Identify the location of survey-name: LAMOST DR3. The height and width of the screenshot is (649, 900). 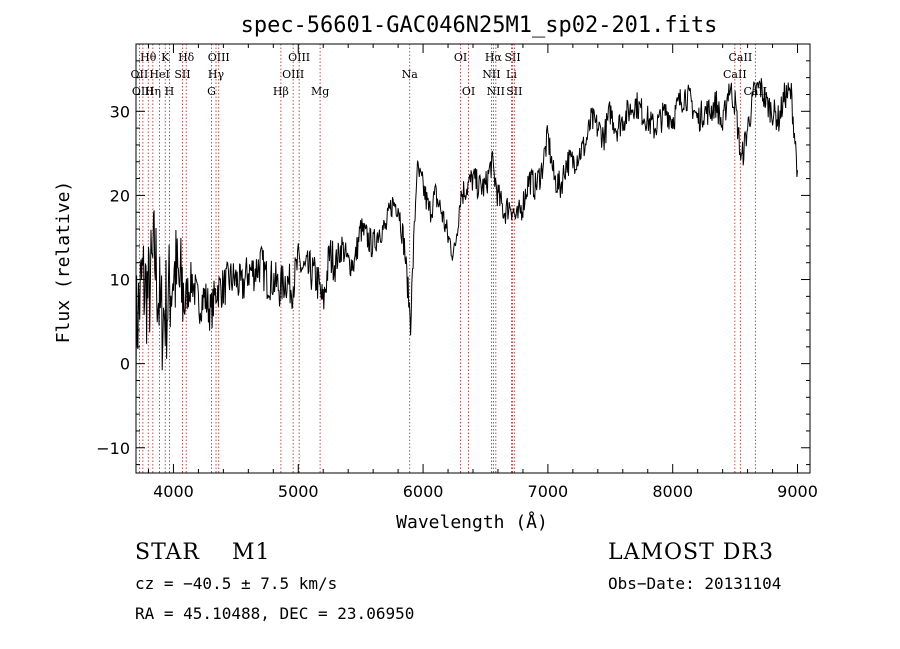
(691, 552).